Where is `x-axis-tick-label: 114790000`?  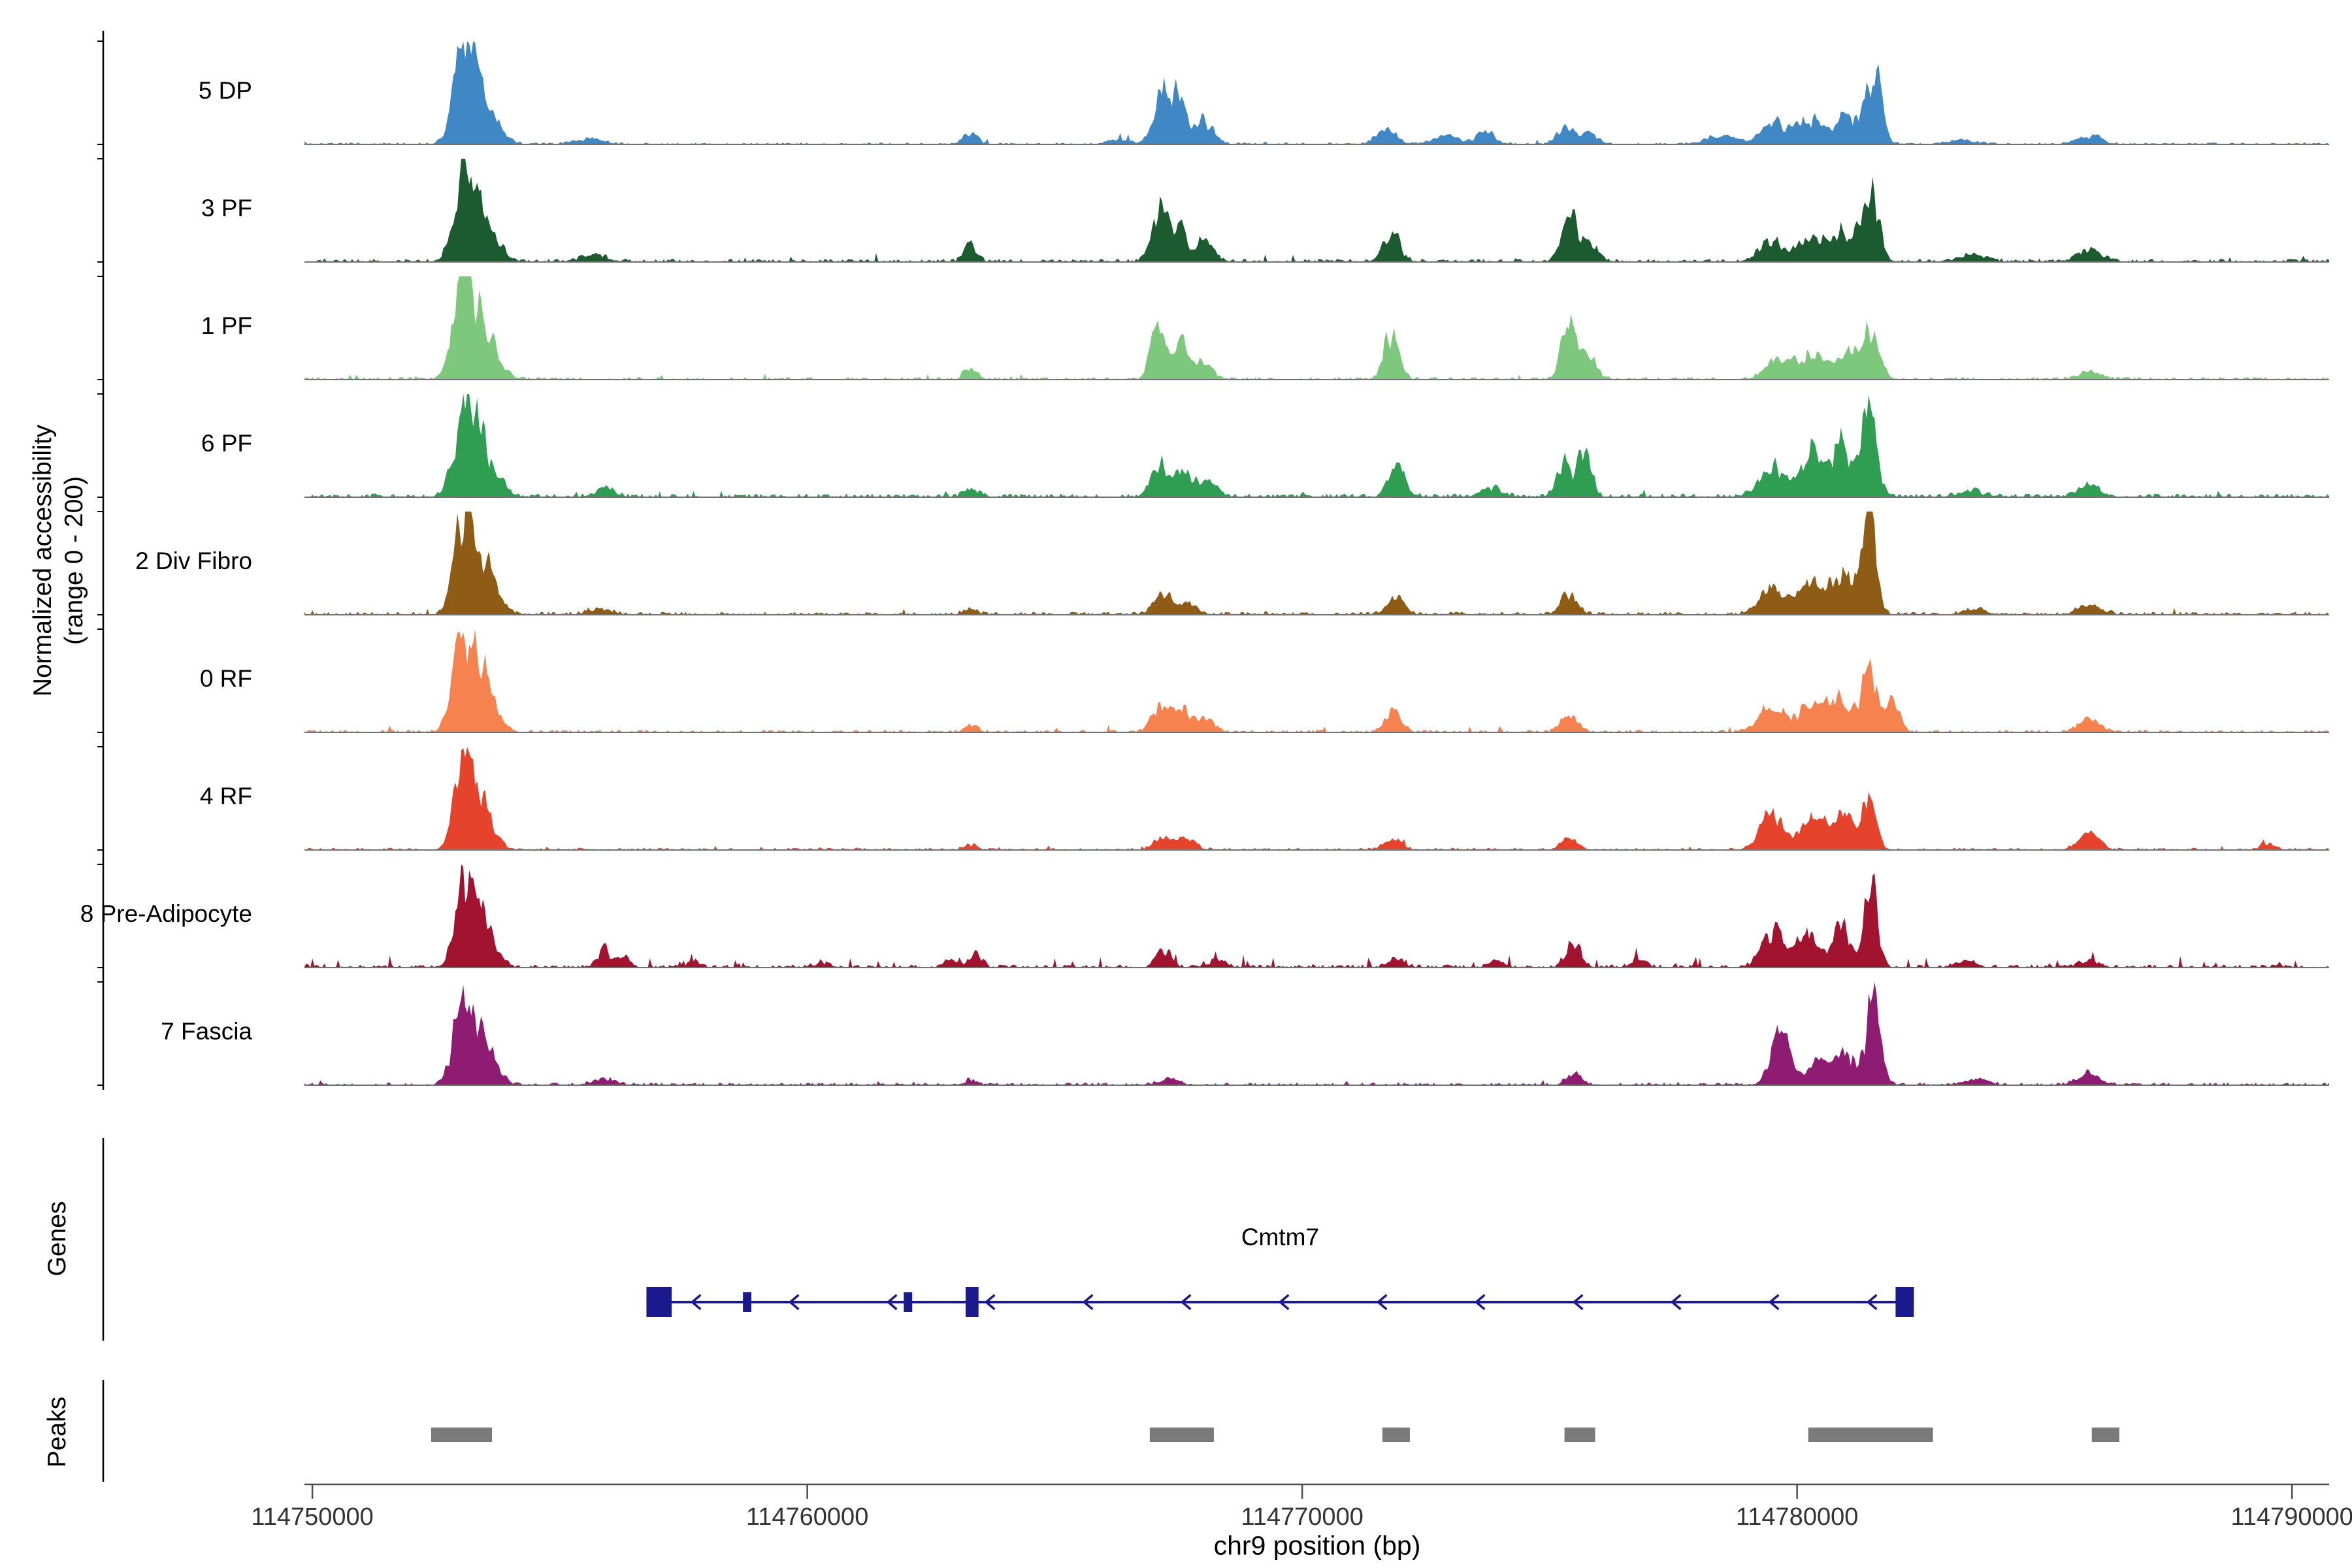
x-axis-tick-label: 114790000 is located at coordinates (2291, 1517).